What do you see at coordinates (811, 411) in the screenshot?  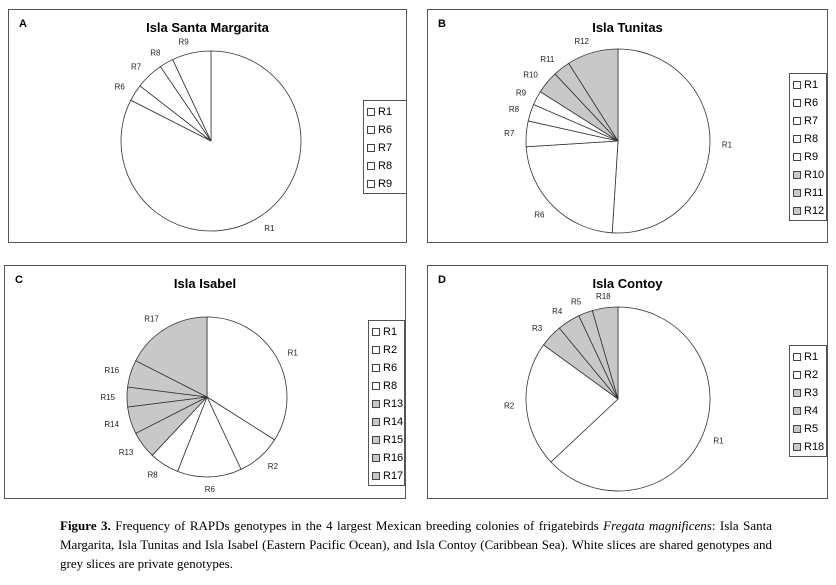 I see `legend-label: R4` at bounding box center [811, 411].